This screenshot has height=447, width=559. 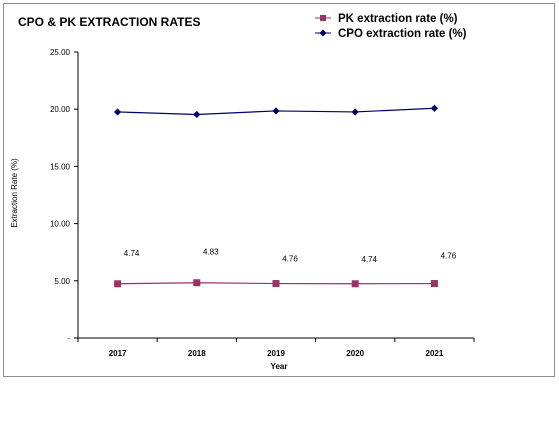 I want to click on data-label-pk: 4.83, so click(x=211, y=252).